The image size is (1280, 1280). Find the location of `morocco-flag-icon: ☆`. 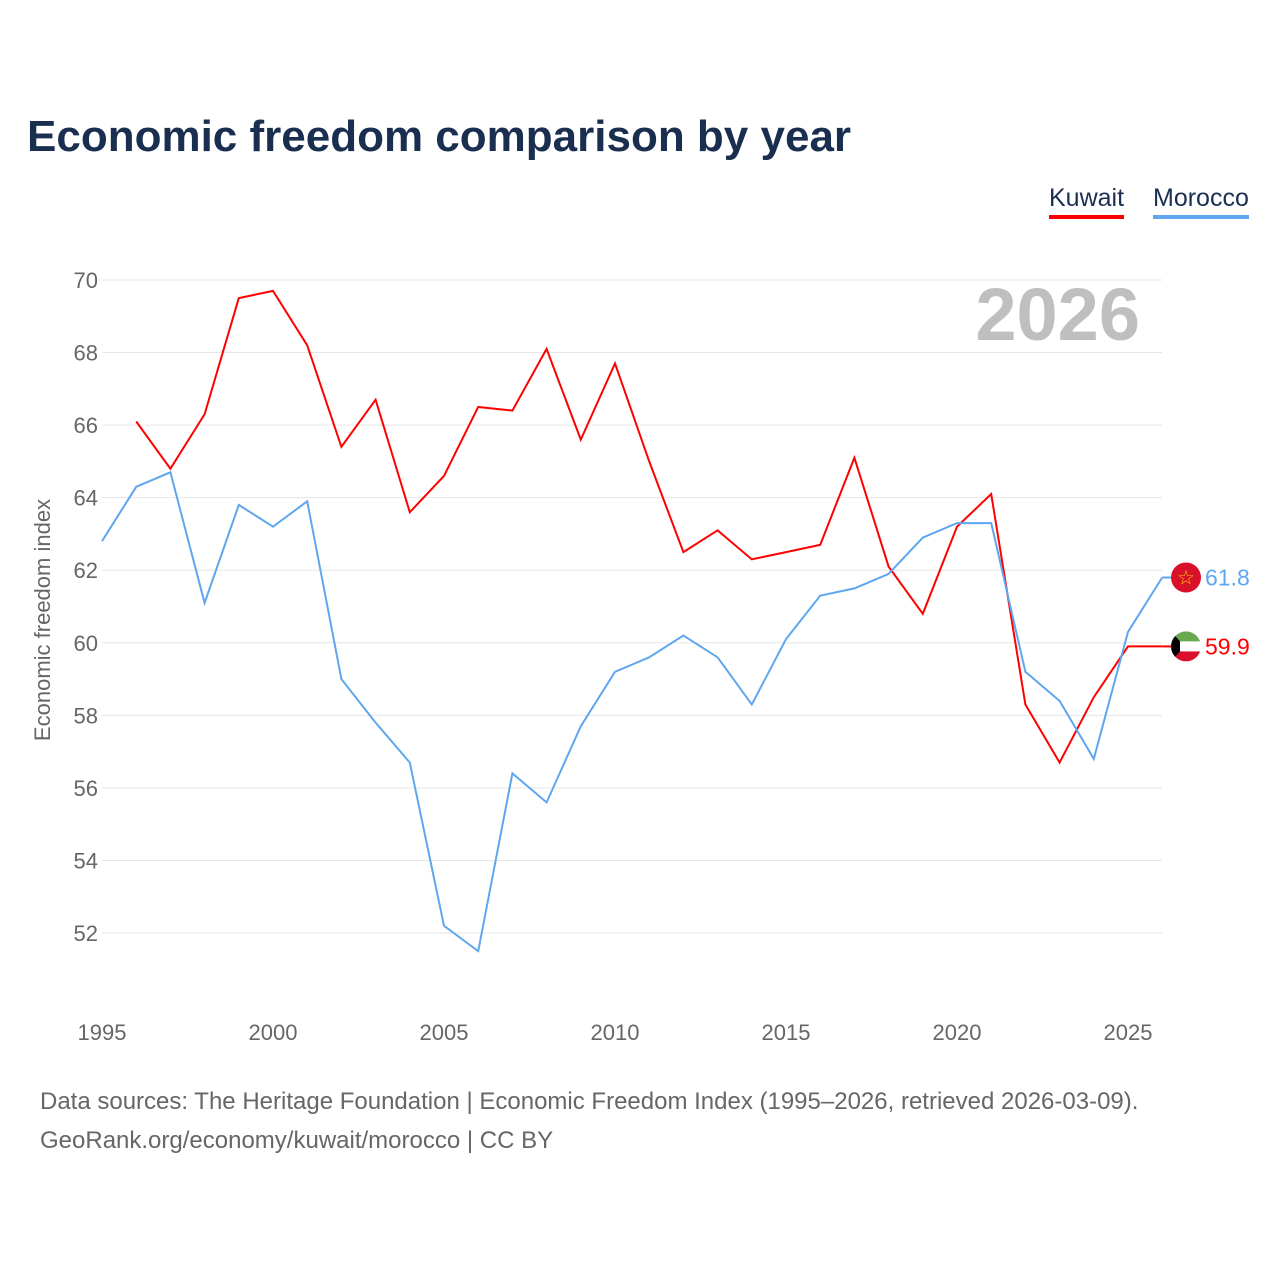

morocco-flag-icon: ☆ is located at coordinates (1186, 577).